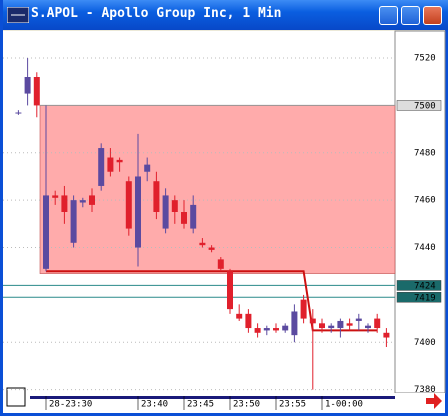 The width and height of the screenshot is (448, 416). I want to click on y-tick-label: 7520, so click(425, 59).